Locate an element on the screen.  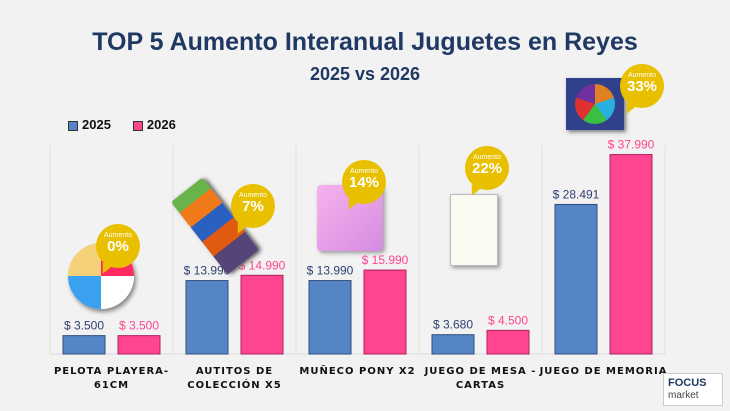
data-label: $ 15.990 is located at coordinates (385, 260).